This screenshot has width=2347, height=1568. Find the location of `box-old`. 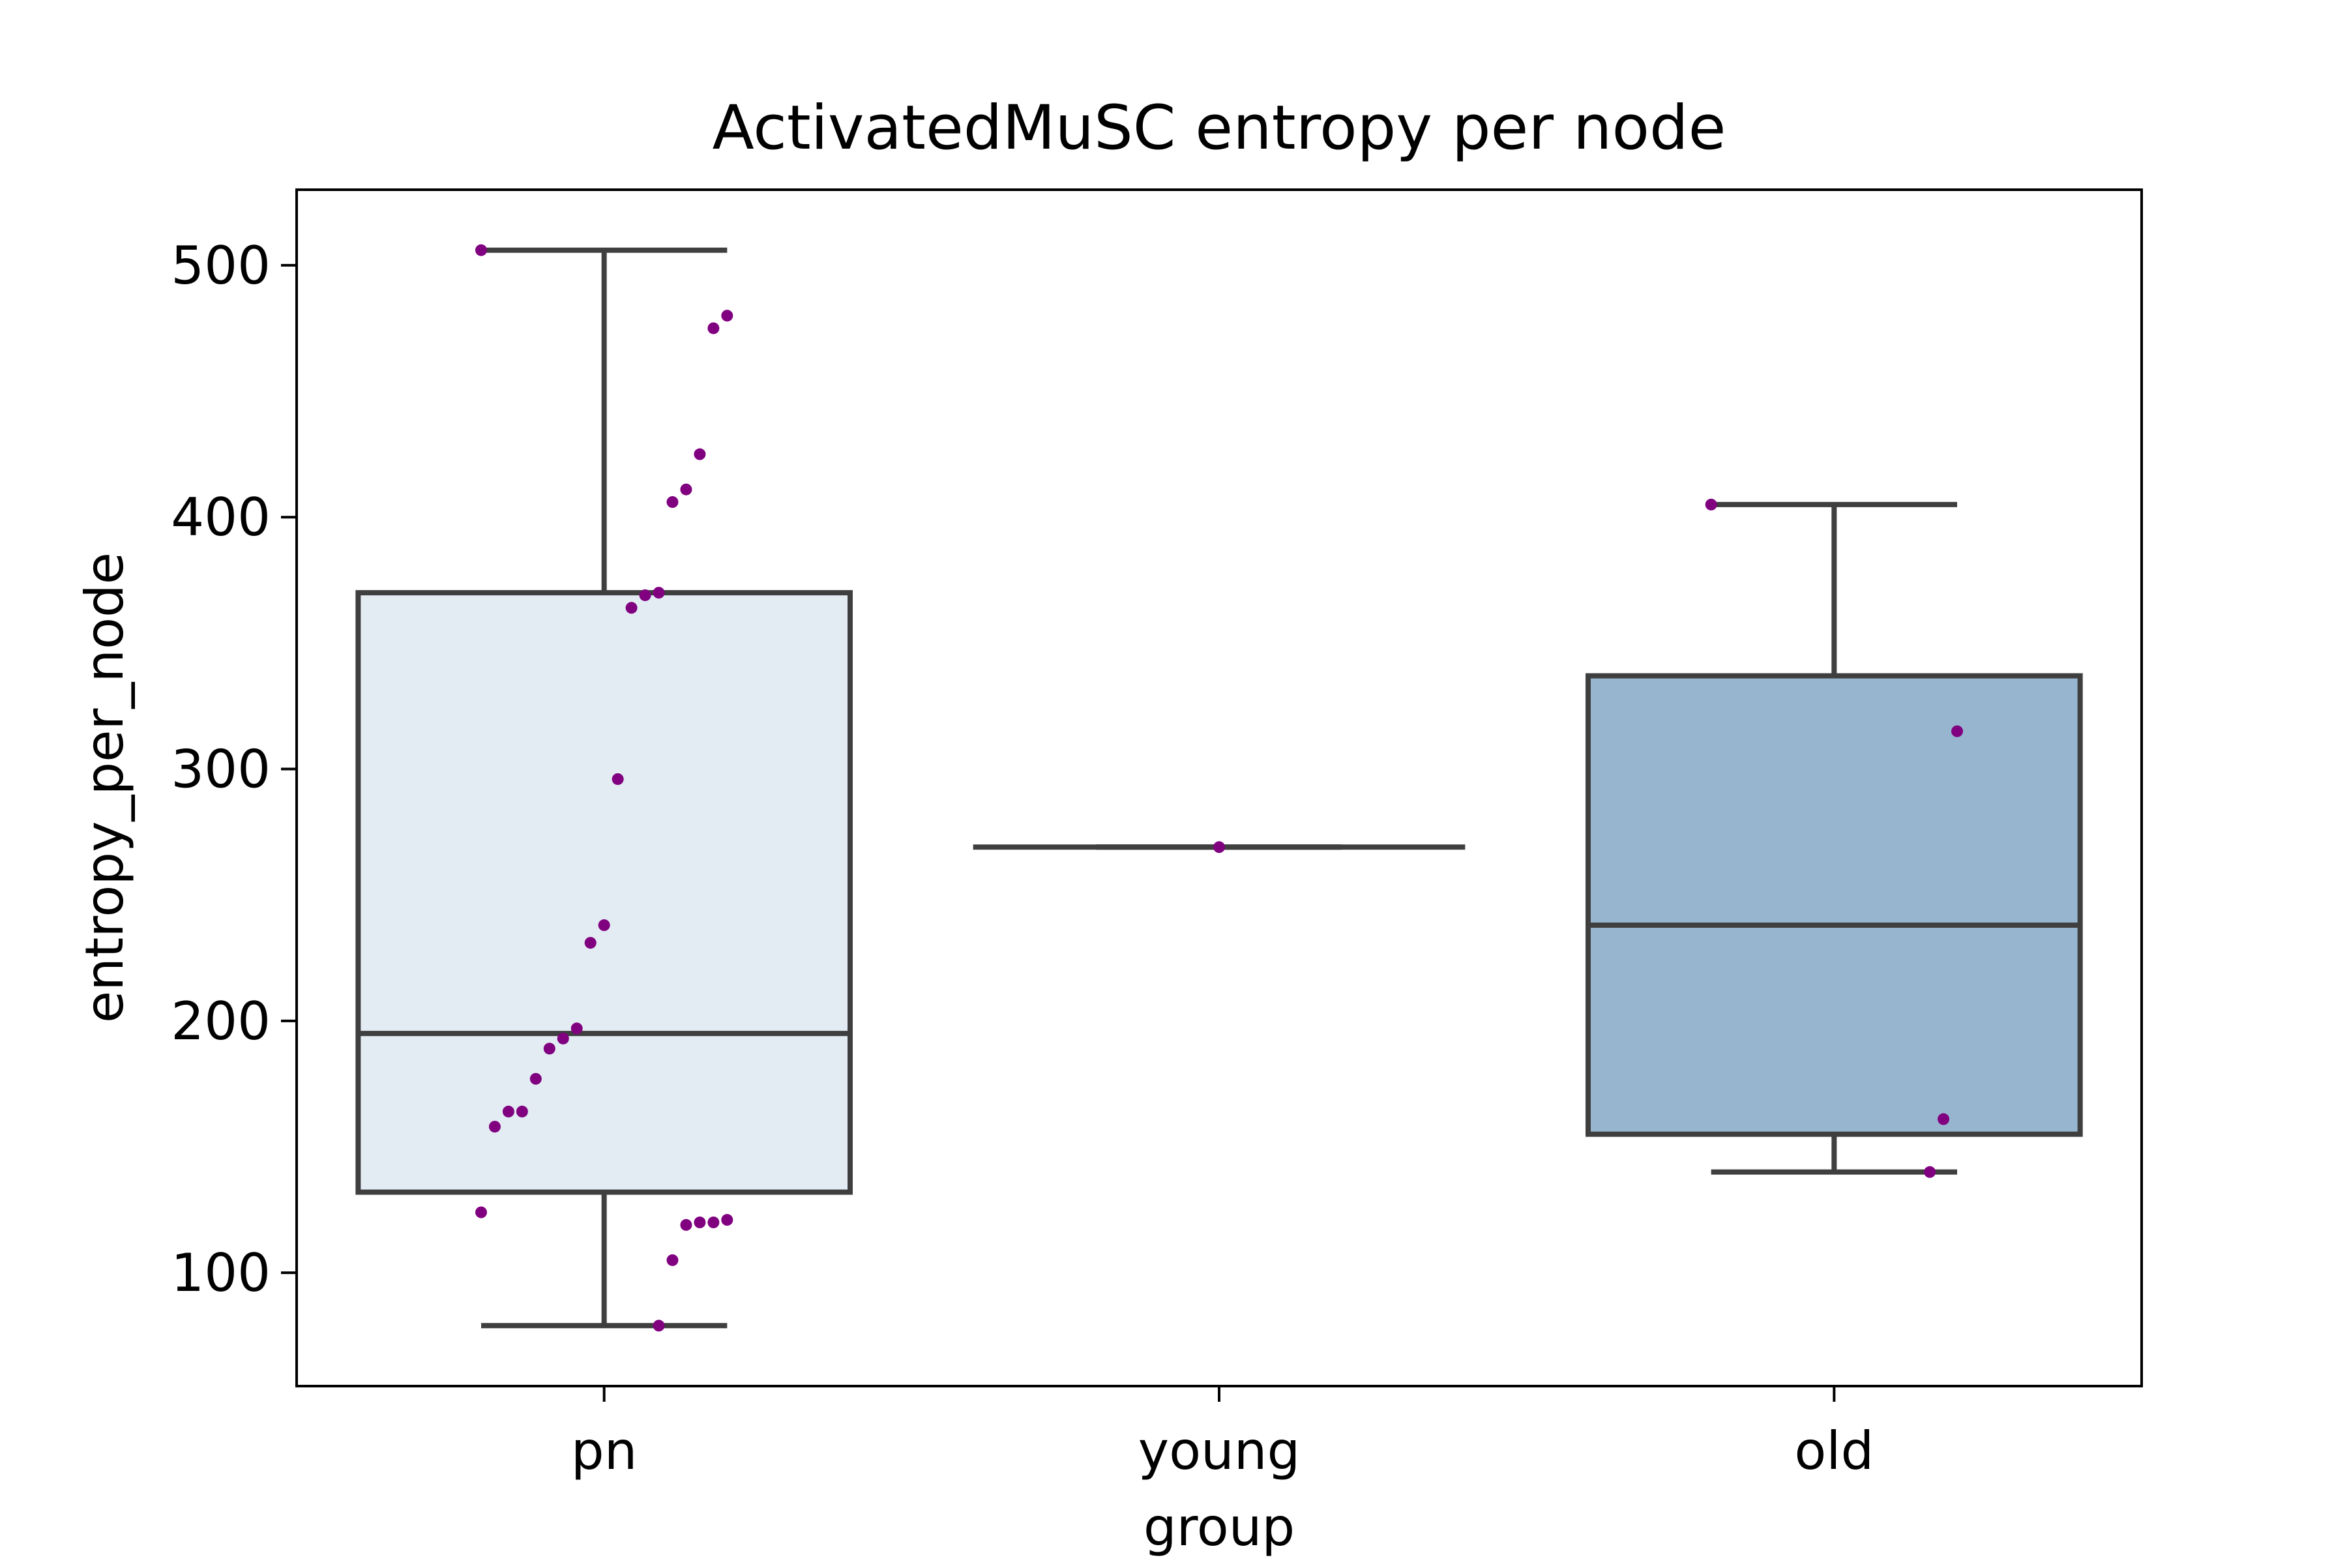

box-old is located at coordinates (1834, 905).